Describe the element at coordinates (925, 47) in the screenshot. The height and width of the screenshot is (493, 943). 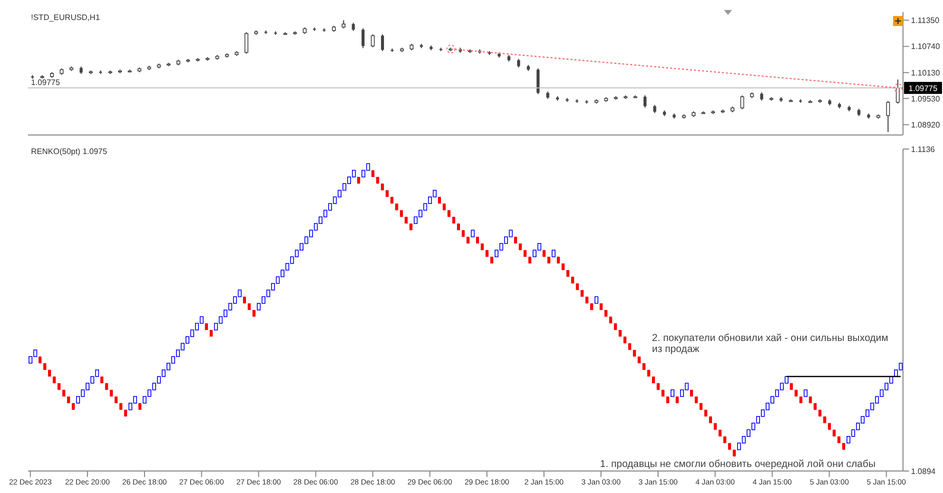
I see `y-tick-label: 1.10740` at that location.